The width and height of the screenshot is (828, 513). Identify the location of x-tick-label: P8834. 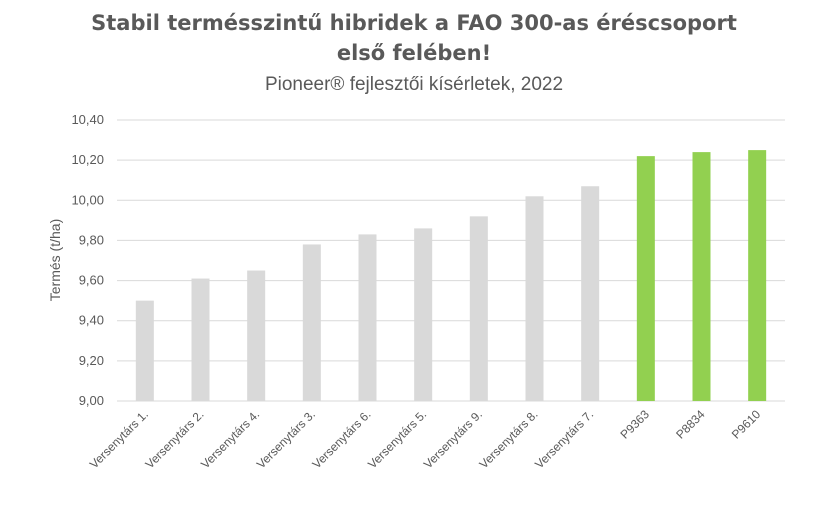
(690, 424).